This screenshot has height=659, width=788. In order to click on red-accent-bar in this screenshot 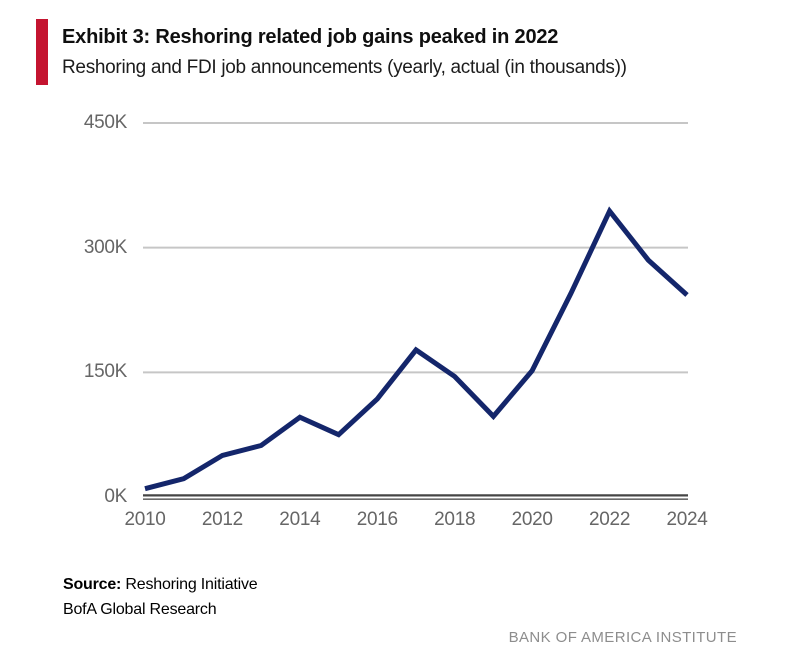, I will do `click(42, 52)`.